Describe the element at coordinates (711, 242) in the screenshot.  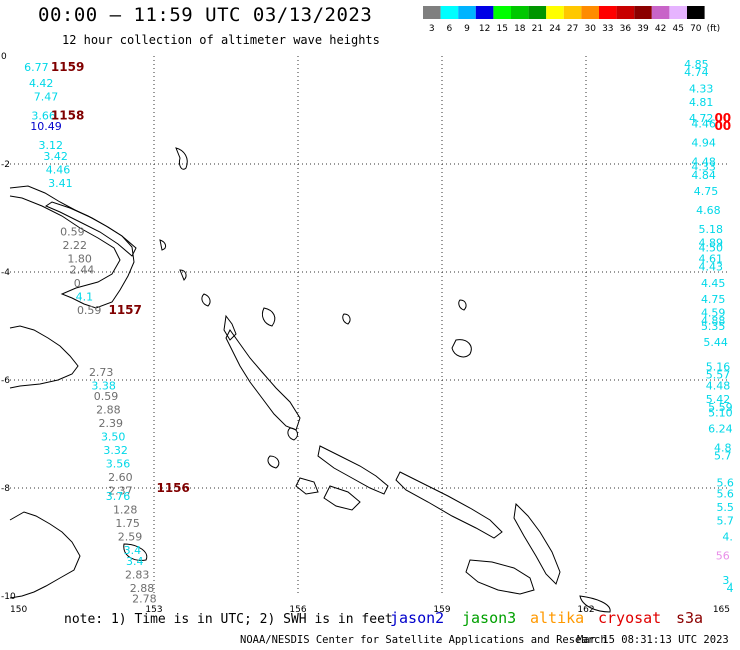
I see `wave-height-value: 4.89` at that location.